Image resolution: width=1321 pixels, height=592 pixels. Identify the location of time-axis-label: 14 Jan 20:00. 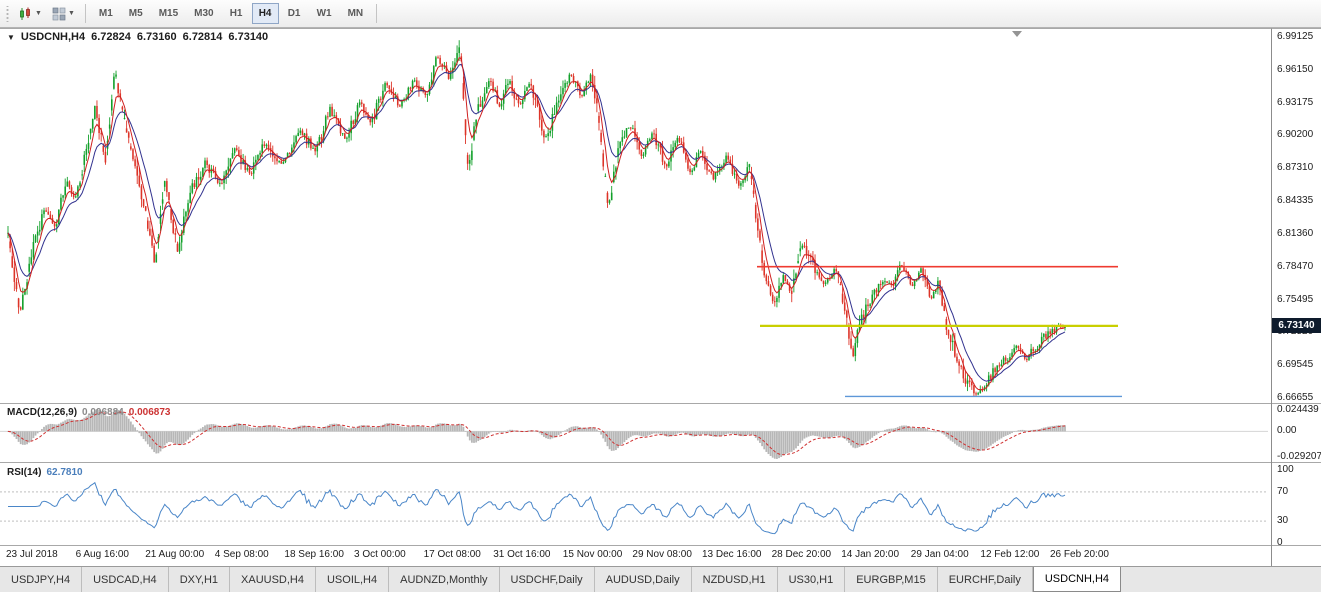
(870, 554).